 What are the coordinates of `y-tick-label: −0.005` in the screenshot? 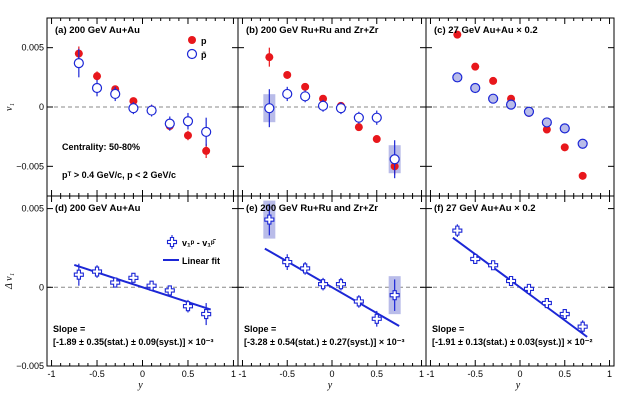 It's located at (30, 166).